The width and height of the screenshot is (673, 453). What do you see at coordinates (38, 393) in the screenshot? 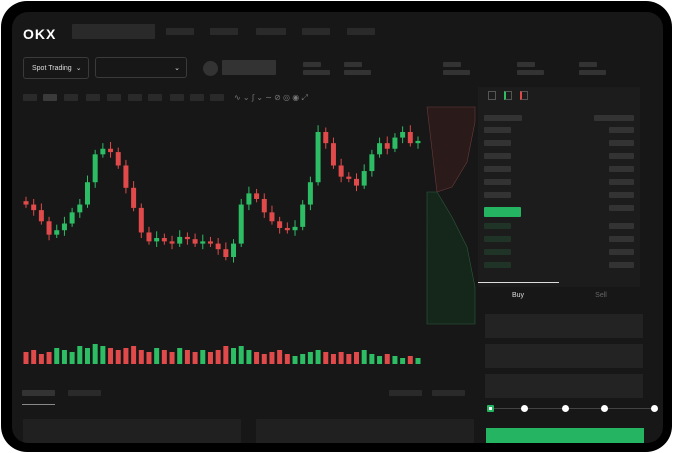
I see `tab-open-orders` at bounding box center [38, 393].